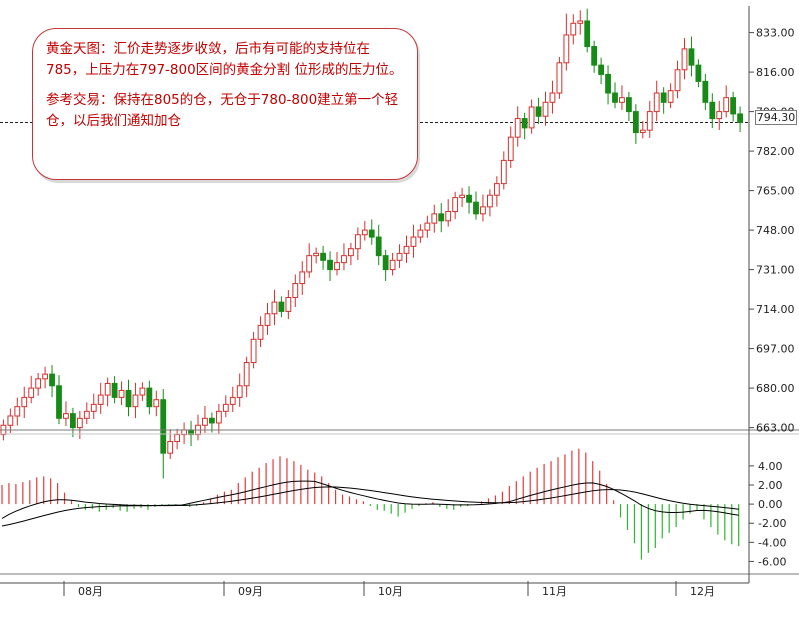 Image resolution: width=799 pixels, height=620 pixels. I want to click on macd-tick-label: 2.00, so click(770, 485).